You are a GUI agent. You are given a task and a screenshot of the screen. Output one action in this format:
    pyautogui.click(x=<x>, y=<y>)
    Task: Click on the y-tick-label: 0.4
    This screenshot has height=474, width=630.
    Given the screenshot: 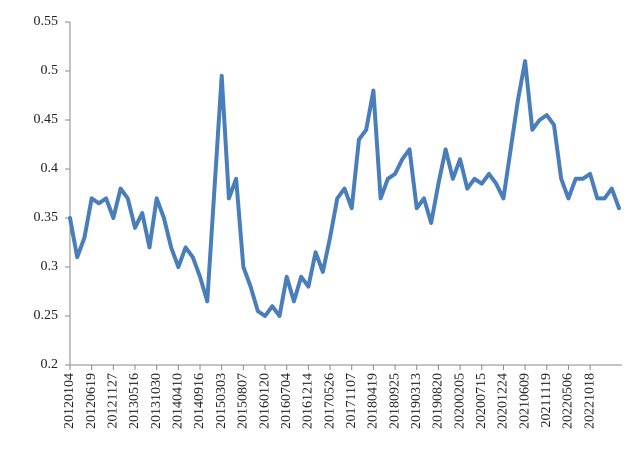 What is the action you would take?
    pyautogui.click(x=50, y=168)
    